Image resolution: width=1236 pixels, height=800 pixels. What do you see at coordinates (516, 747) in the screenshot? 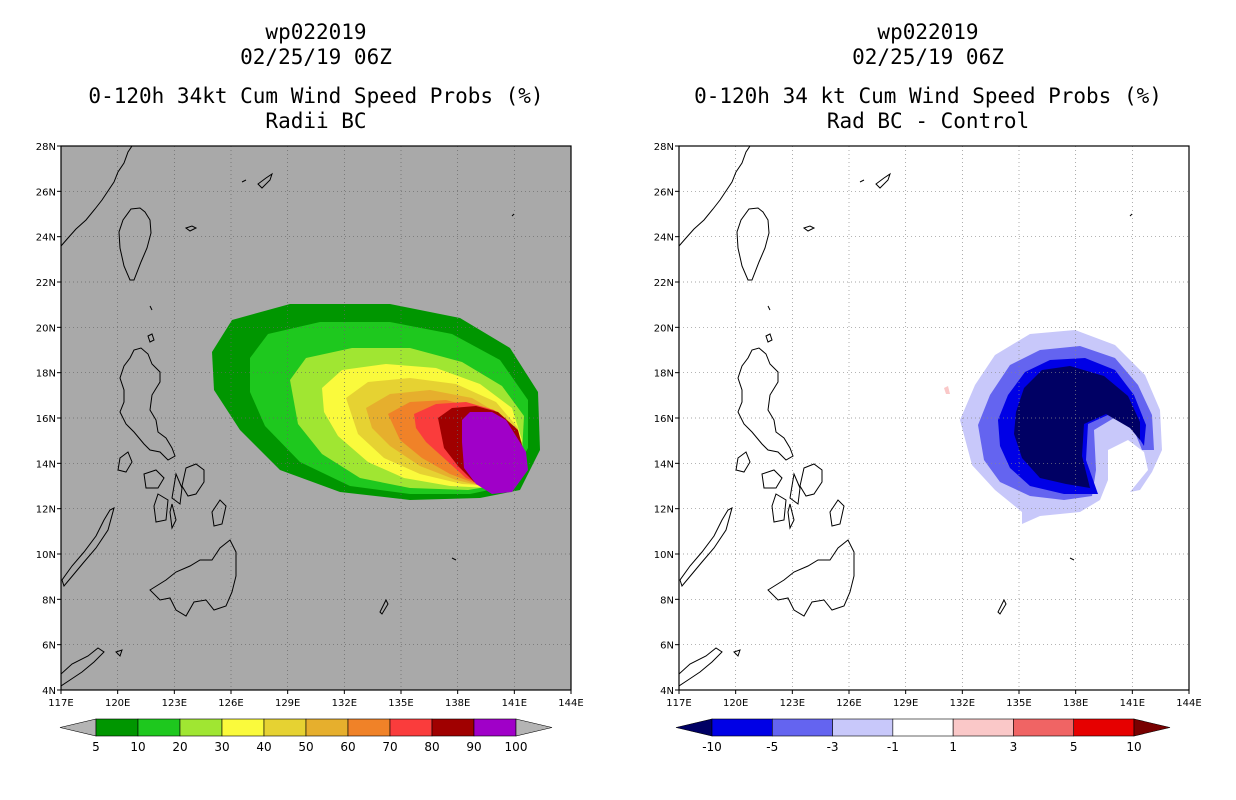
I see `colorbar-label: 100` at bounding box center [516, 747].